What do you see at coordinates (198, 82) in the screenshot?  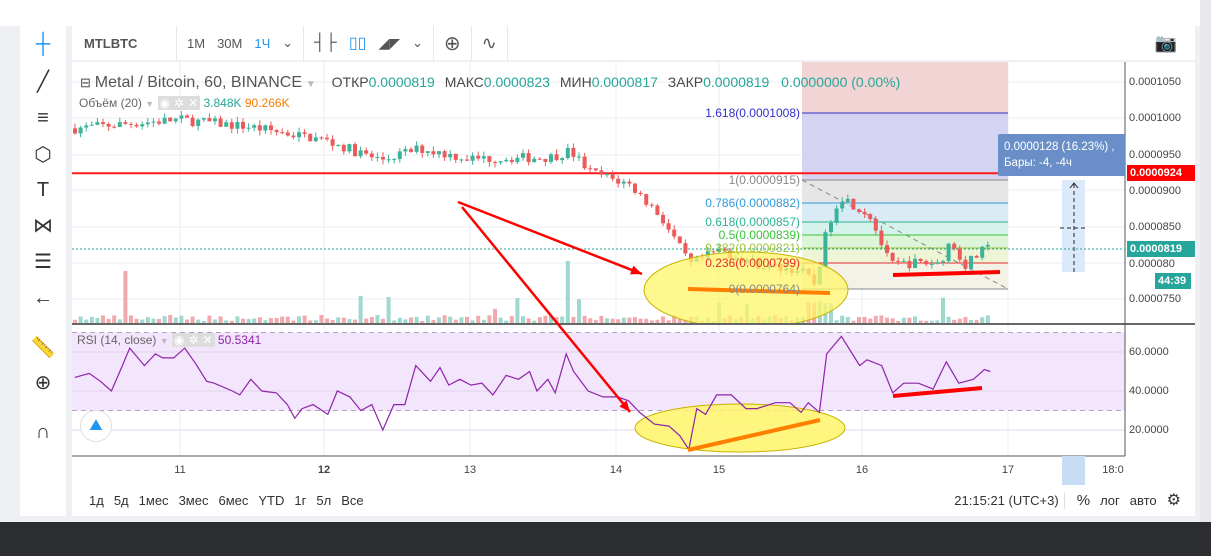 I see `symbol-title: Metal / Bitcoin, 60, BINANCE` at bounding box center [198, 82].